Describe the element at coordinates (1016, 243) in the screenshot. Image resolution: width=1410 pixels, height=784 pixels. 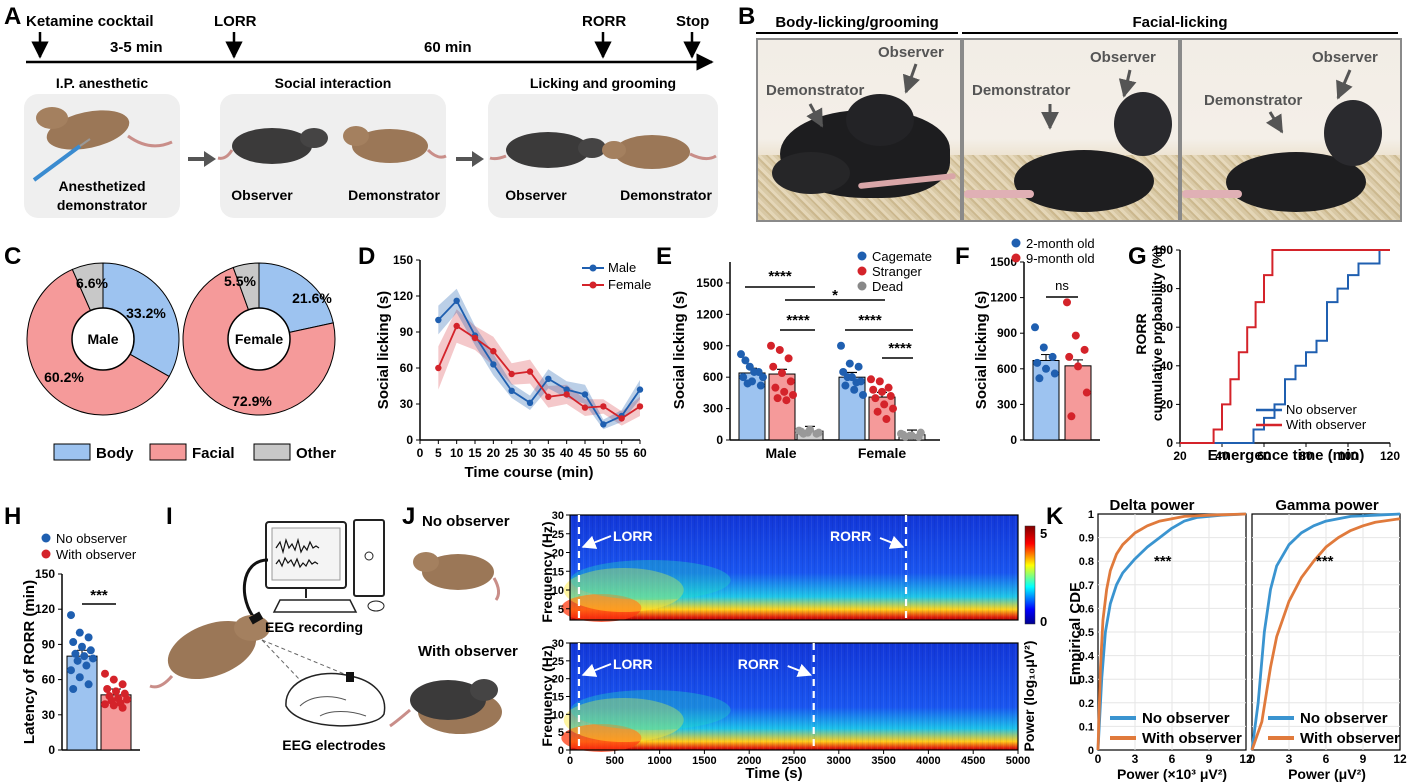
I see `legend-dot-2month` at that location.